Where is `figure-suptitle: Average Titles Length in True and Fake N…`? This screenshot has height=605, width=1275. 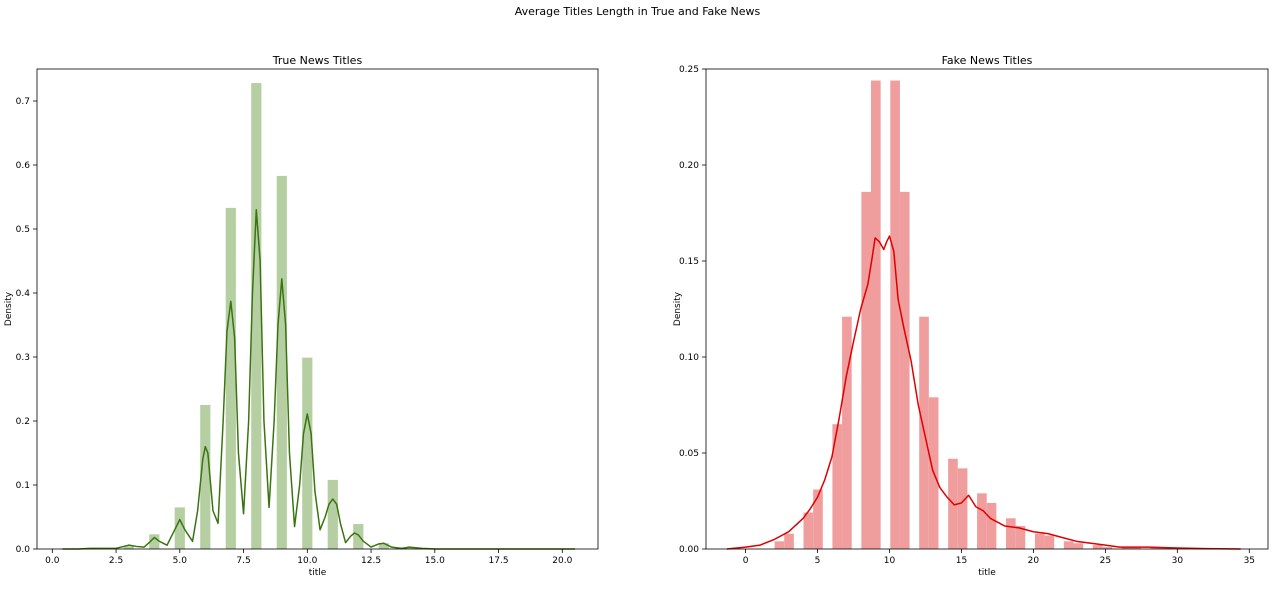 figure-suptitle: Average Titles Length in True and Fake N… is located at coordinates (637, 11).